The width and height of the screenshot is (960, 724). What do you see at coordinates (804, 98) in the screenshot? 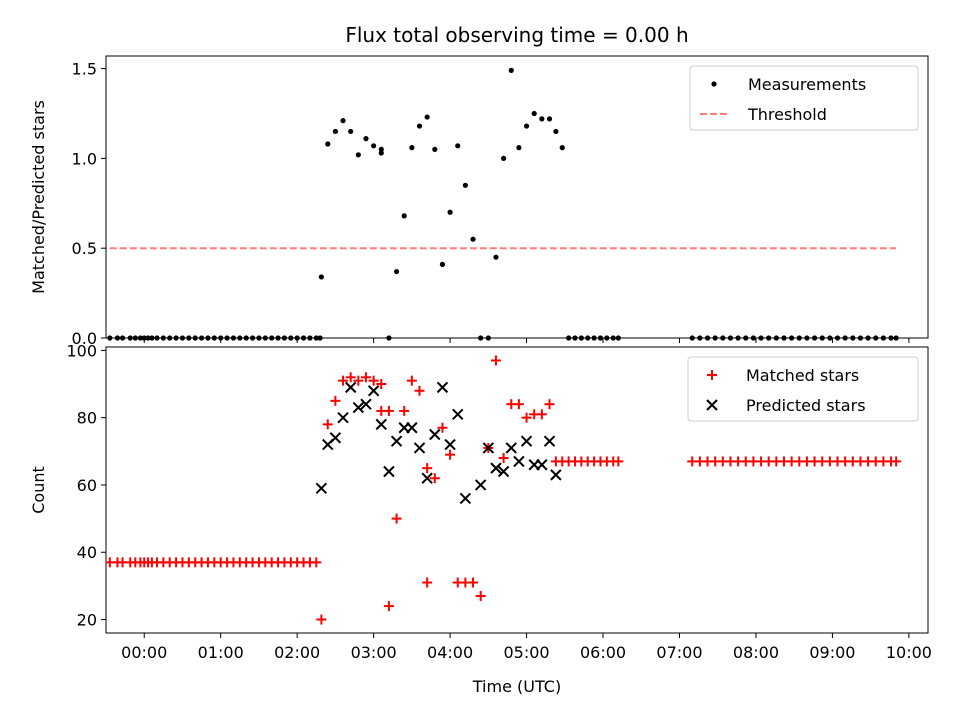
I see `legend: Measurements Threshold` at bounding box center [804, 98].